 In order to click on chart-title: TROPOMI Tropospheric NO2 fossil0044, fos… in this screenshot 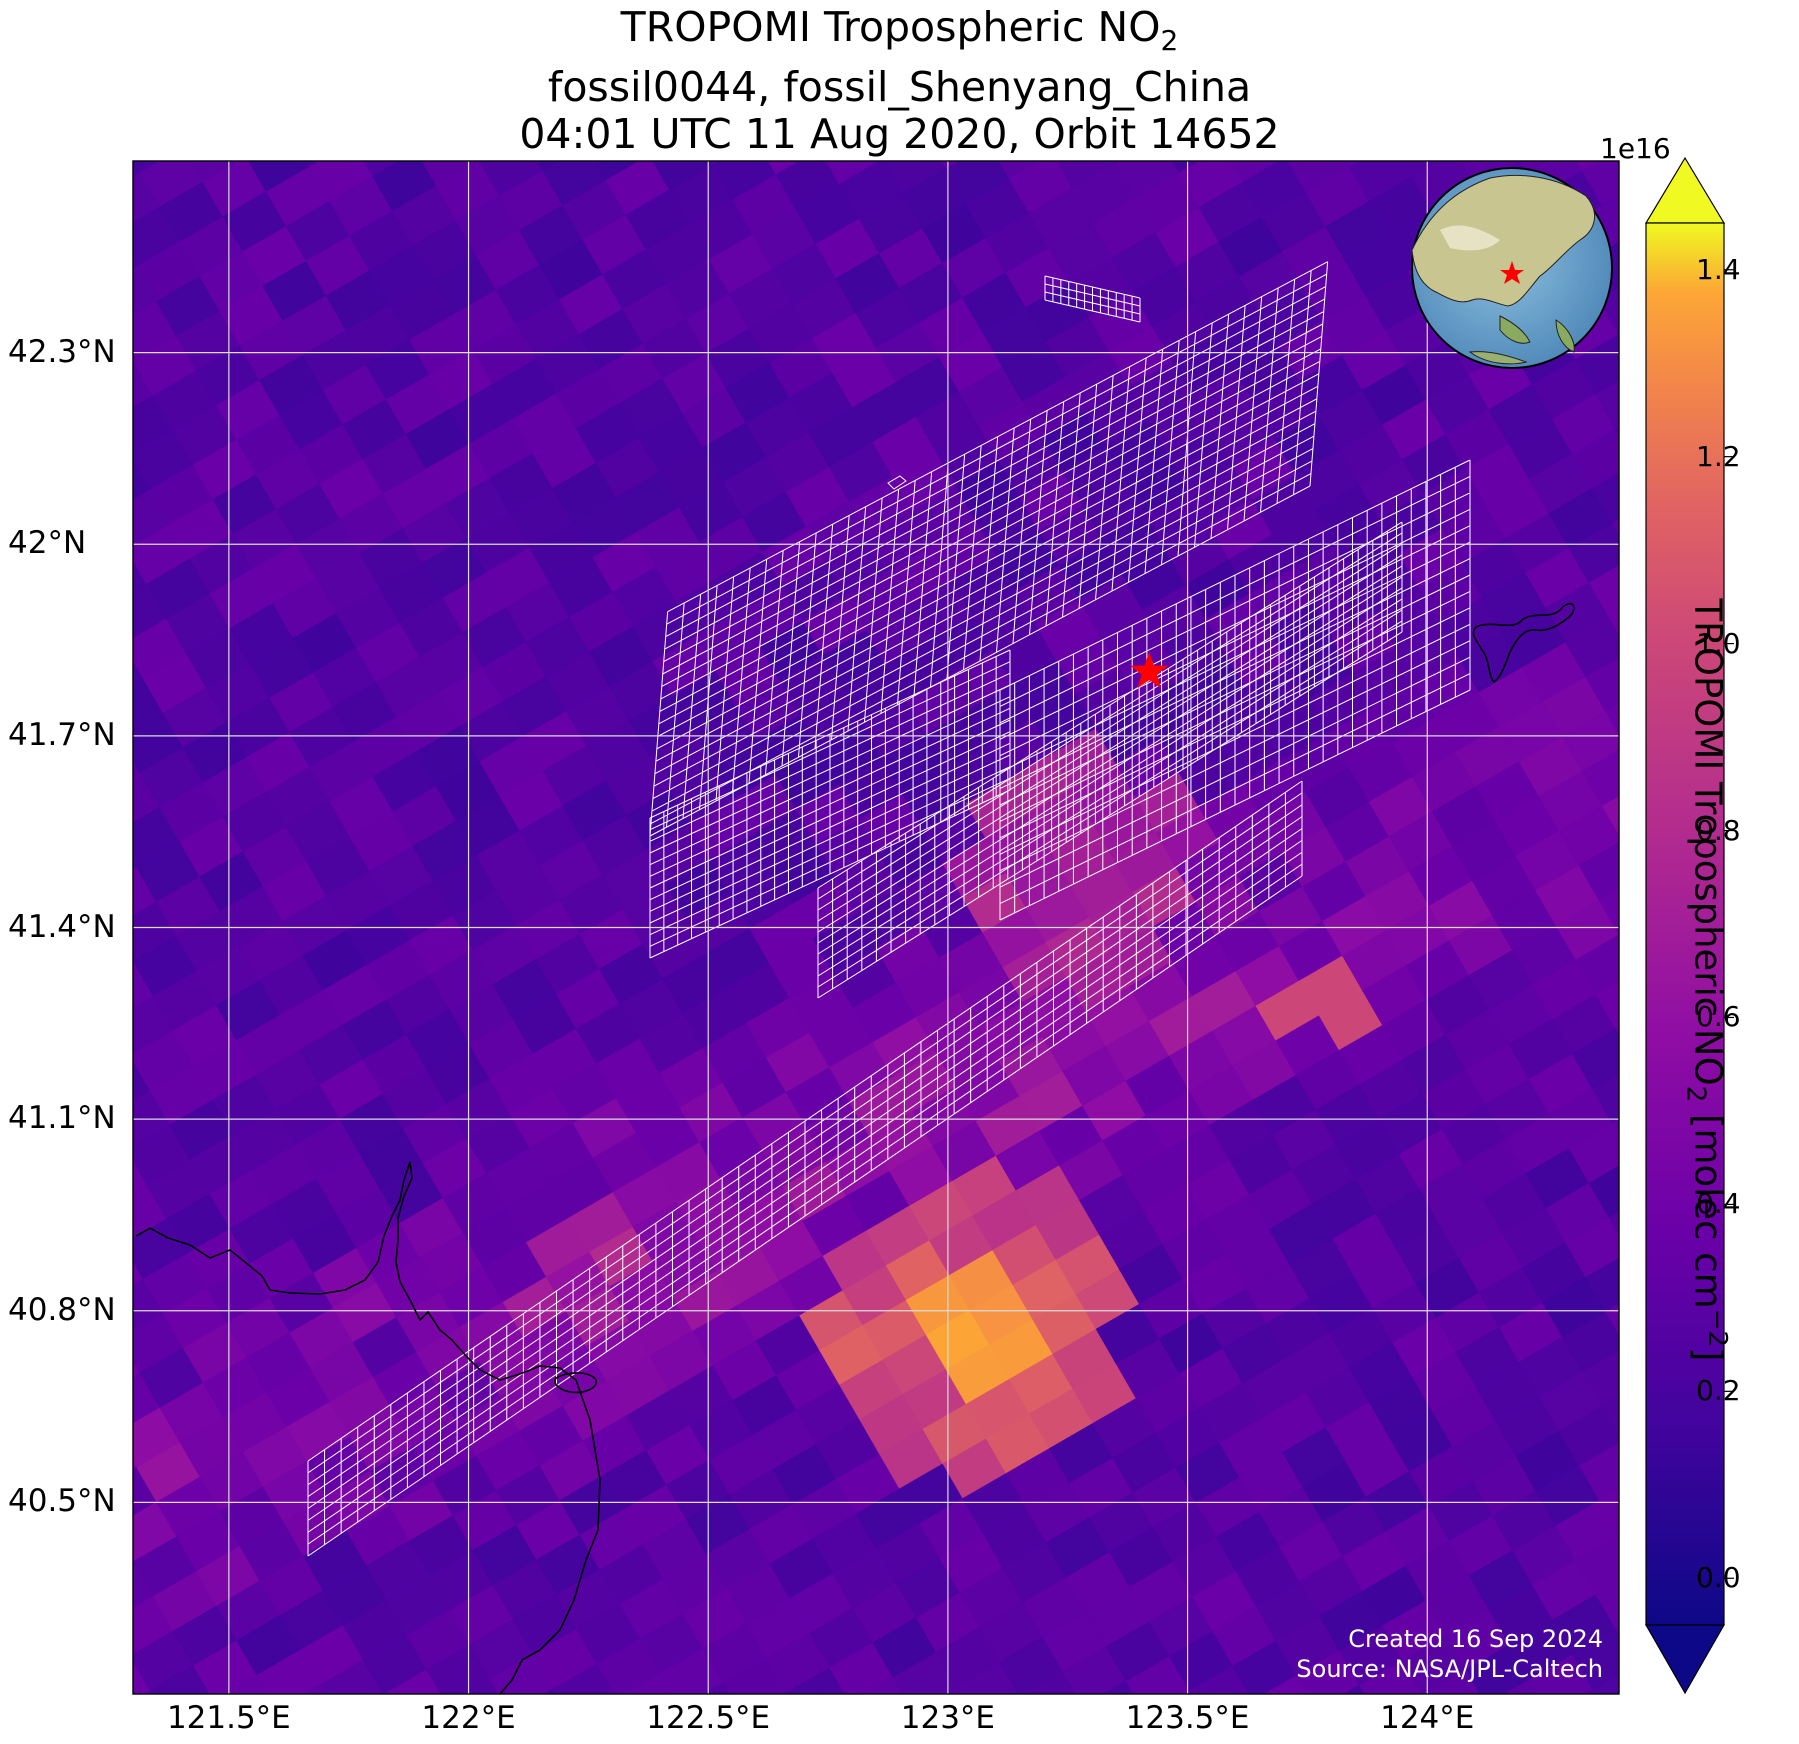, I will do `click(899, 81)`.